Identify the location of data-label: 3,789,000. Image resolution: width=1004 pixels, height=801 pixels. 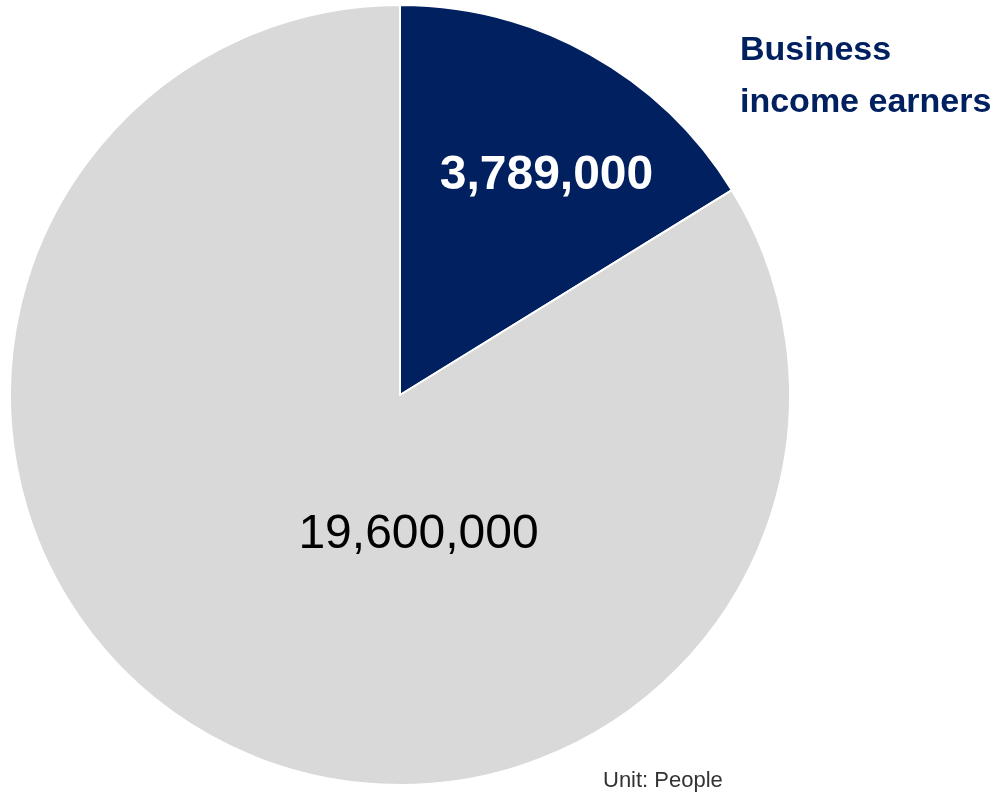
(546, 172).